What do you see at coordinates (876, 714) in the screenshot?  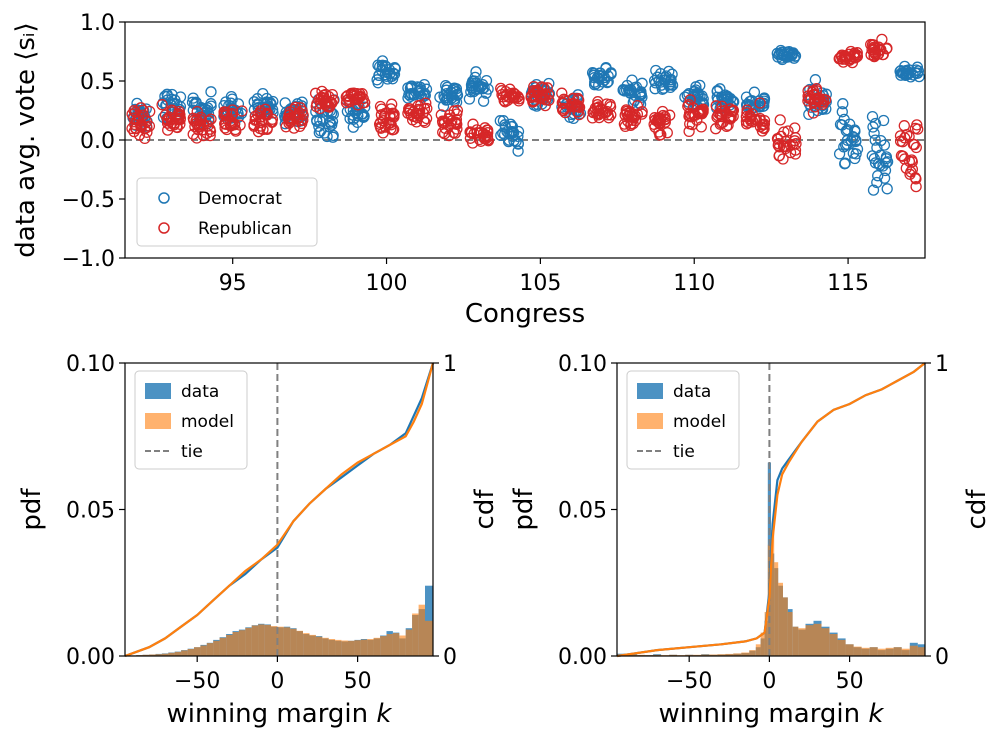 I see `x-axis-label-symbol: k` at bounding box center [876, 714].